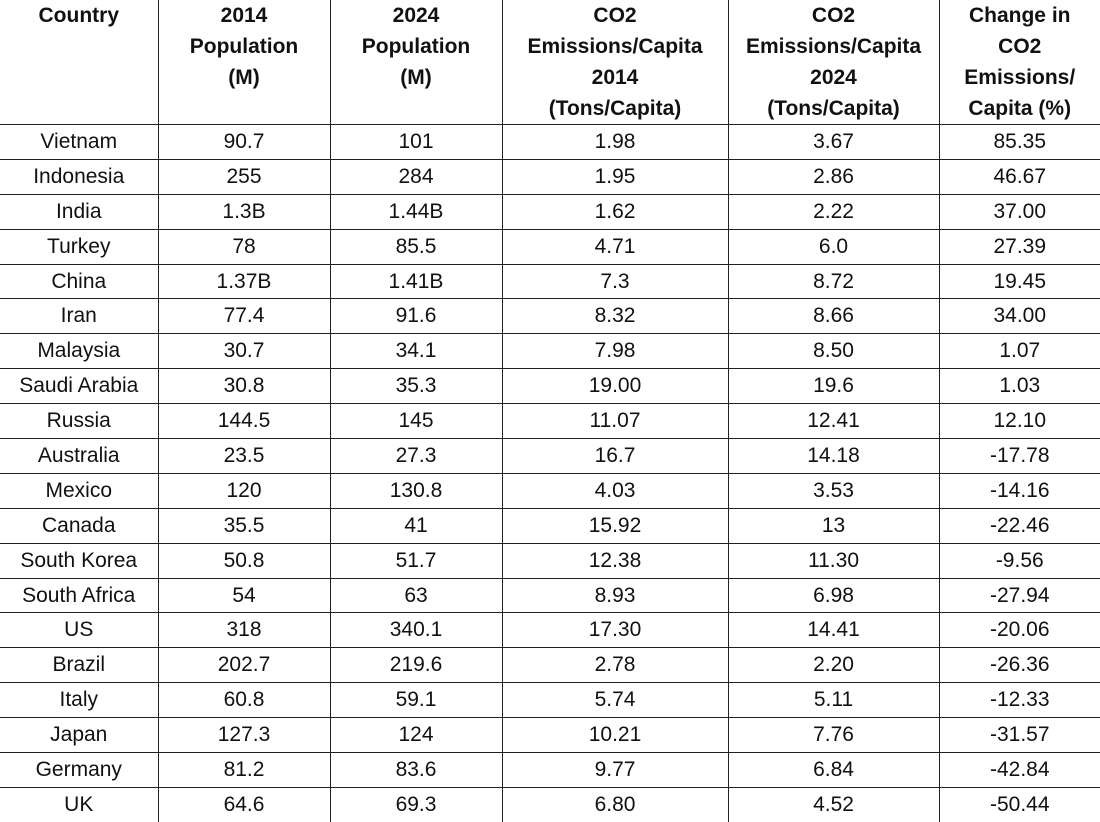 This screenshot has height=822, width=1100. Describe the element at coordinates (615, 700) in the screenshot. I see `co2-2014-cell: 5.74` at that location.